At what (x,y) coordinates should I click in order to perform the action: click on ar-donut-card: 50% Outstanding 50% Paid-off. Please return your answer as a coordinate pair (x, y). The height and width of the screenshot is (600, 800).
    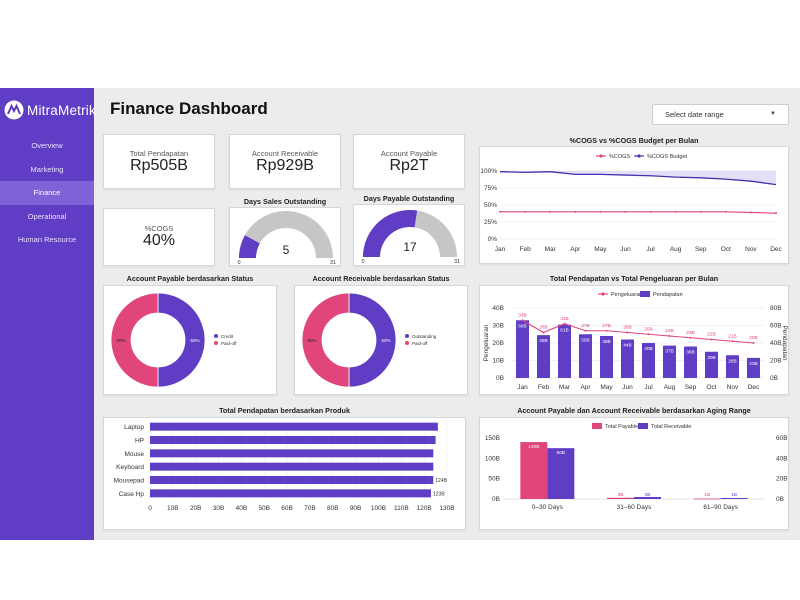
    Looking at the image, I should click on (381, 340).